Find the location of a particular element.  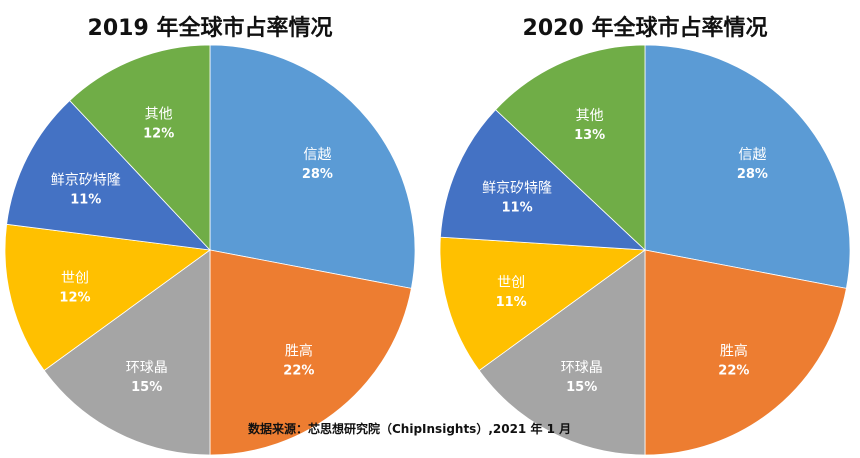

source-note: 数据来源：芯思想研究院（ChipInsights）,2021 年 1 月 is located at coordinates (410, 429).